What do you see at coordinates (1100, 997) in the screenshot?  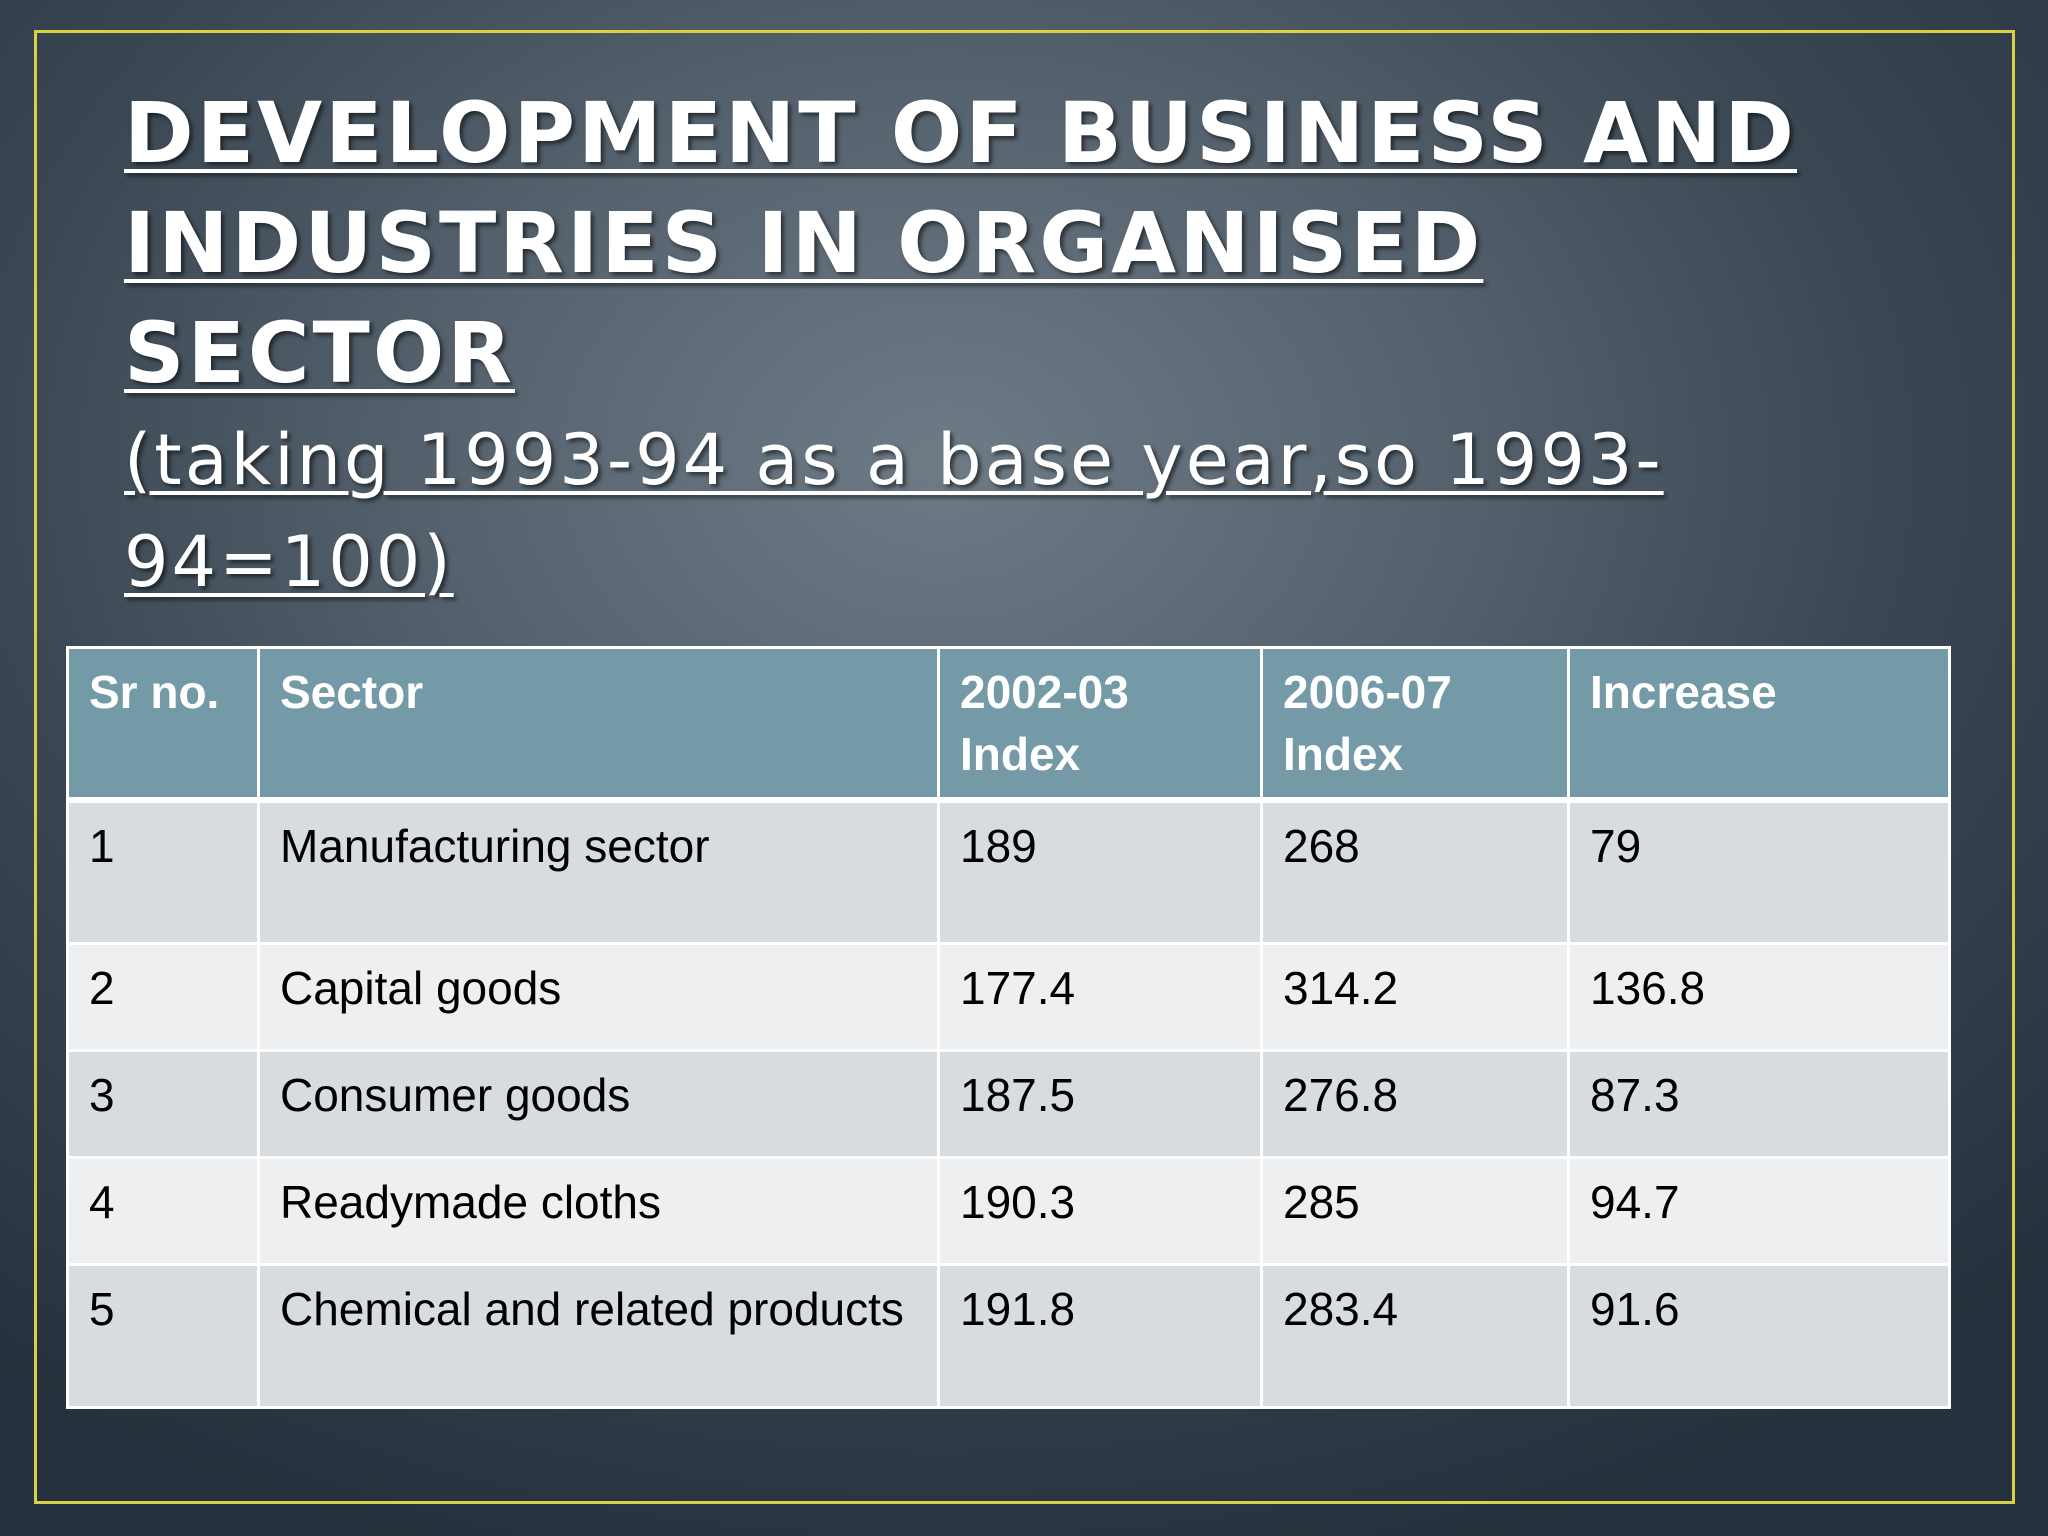 I see `cell-2002-03-index: 177.4` at bounding box center [1100, 997].